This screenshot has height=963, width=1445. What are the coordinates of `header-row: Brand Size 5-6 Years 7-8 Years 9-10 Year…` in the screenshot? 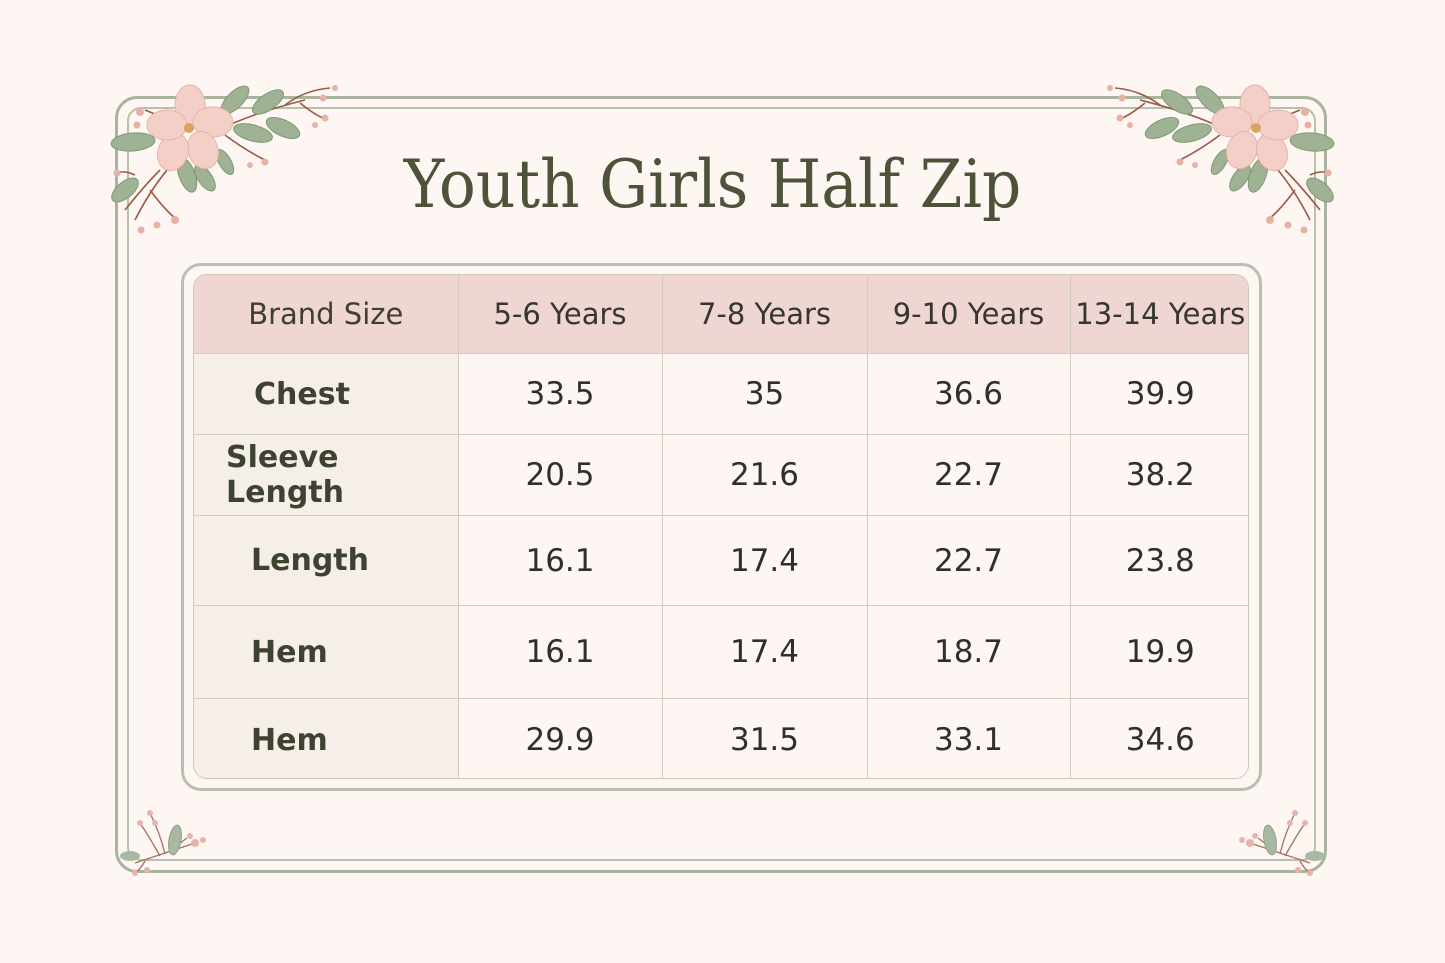 It's located at (721, 314).